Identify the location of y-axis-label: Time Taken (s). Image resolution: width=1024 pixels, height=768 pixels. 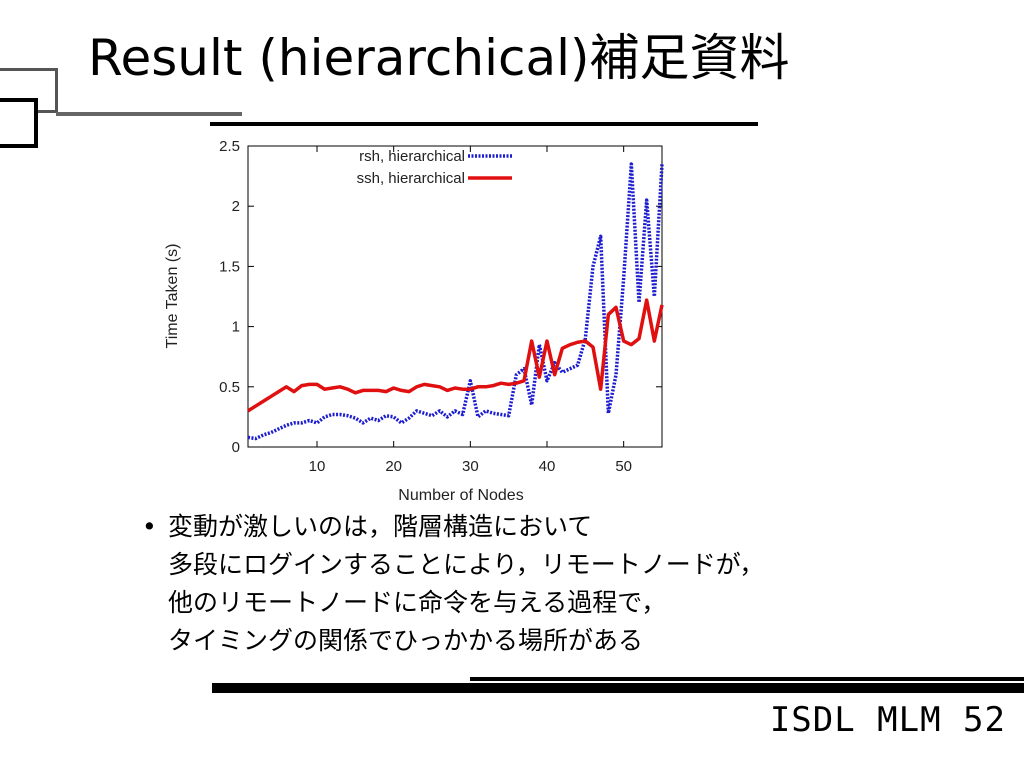
(172, 296).